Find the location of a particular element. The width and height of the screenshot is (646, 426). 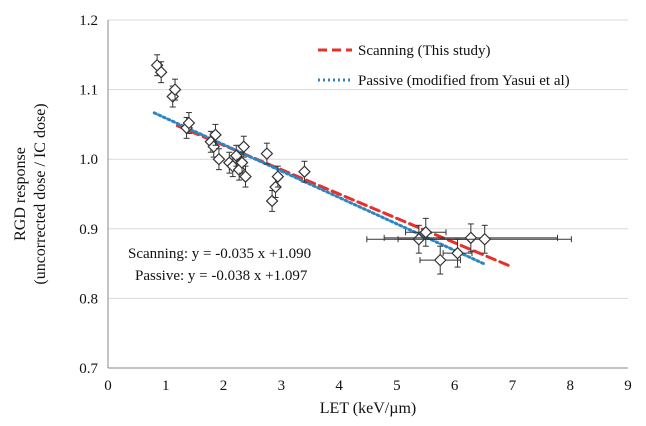

x-tick-label: 5 is located at coordinates (397, 386).